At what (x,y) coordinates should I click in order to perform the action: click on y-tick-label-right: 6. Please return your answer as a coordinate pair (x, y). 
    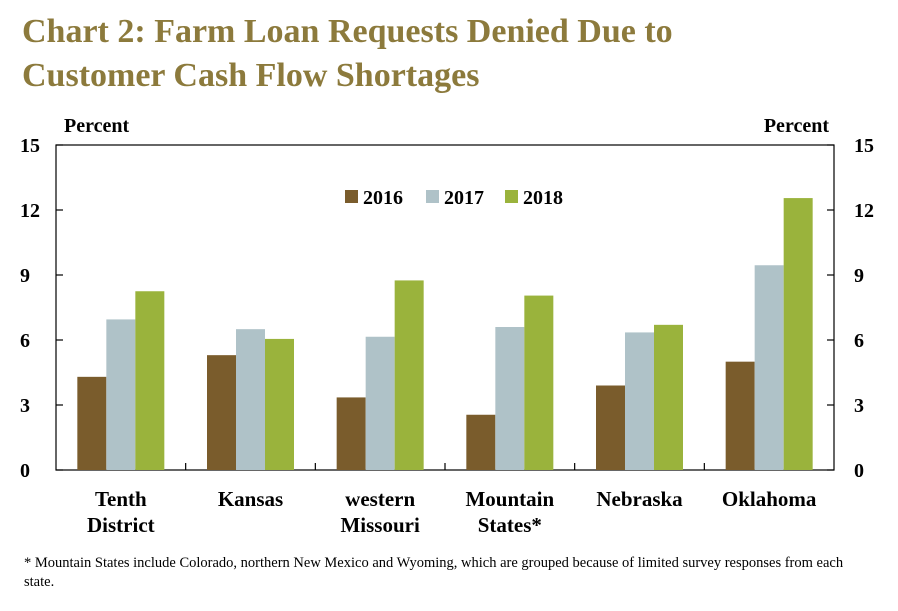
    Looking at the image, I should click on (859, 341).